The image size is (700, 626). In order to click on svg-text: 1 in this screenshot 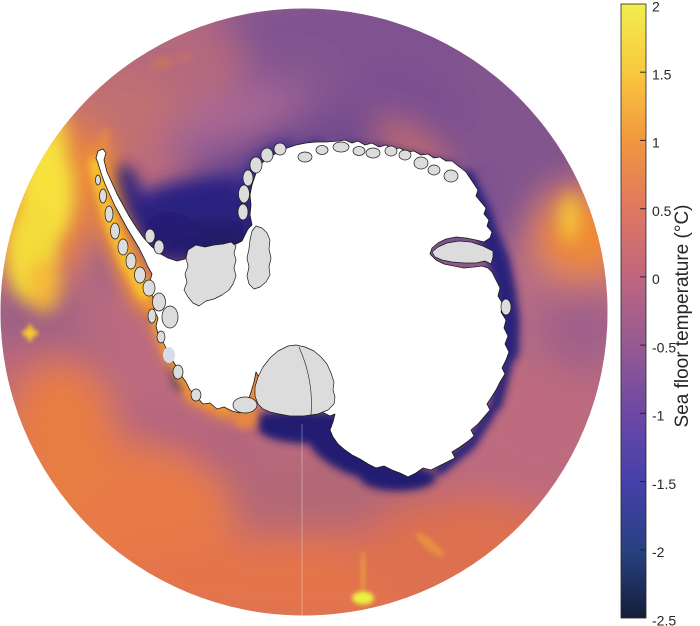, I will do `click(656, 143)`.